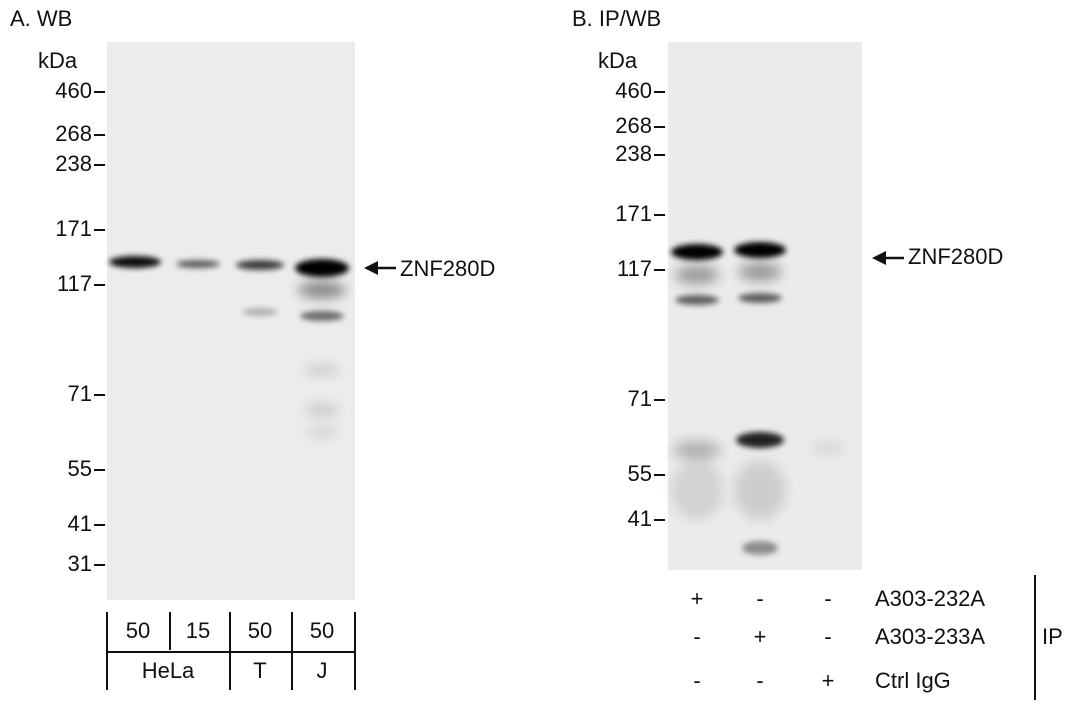  Describe the element at coordinates (80, 563) in the screenshot. I see `marker-label: 31` at that location.